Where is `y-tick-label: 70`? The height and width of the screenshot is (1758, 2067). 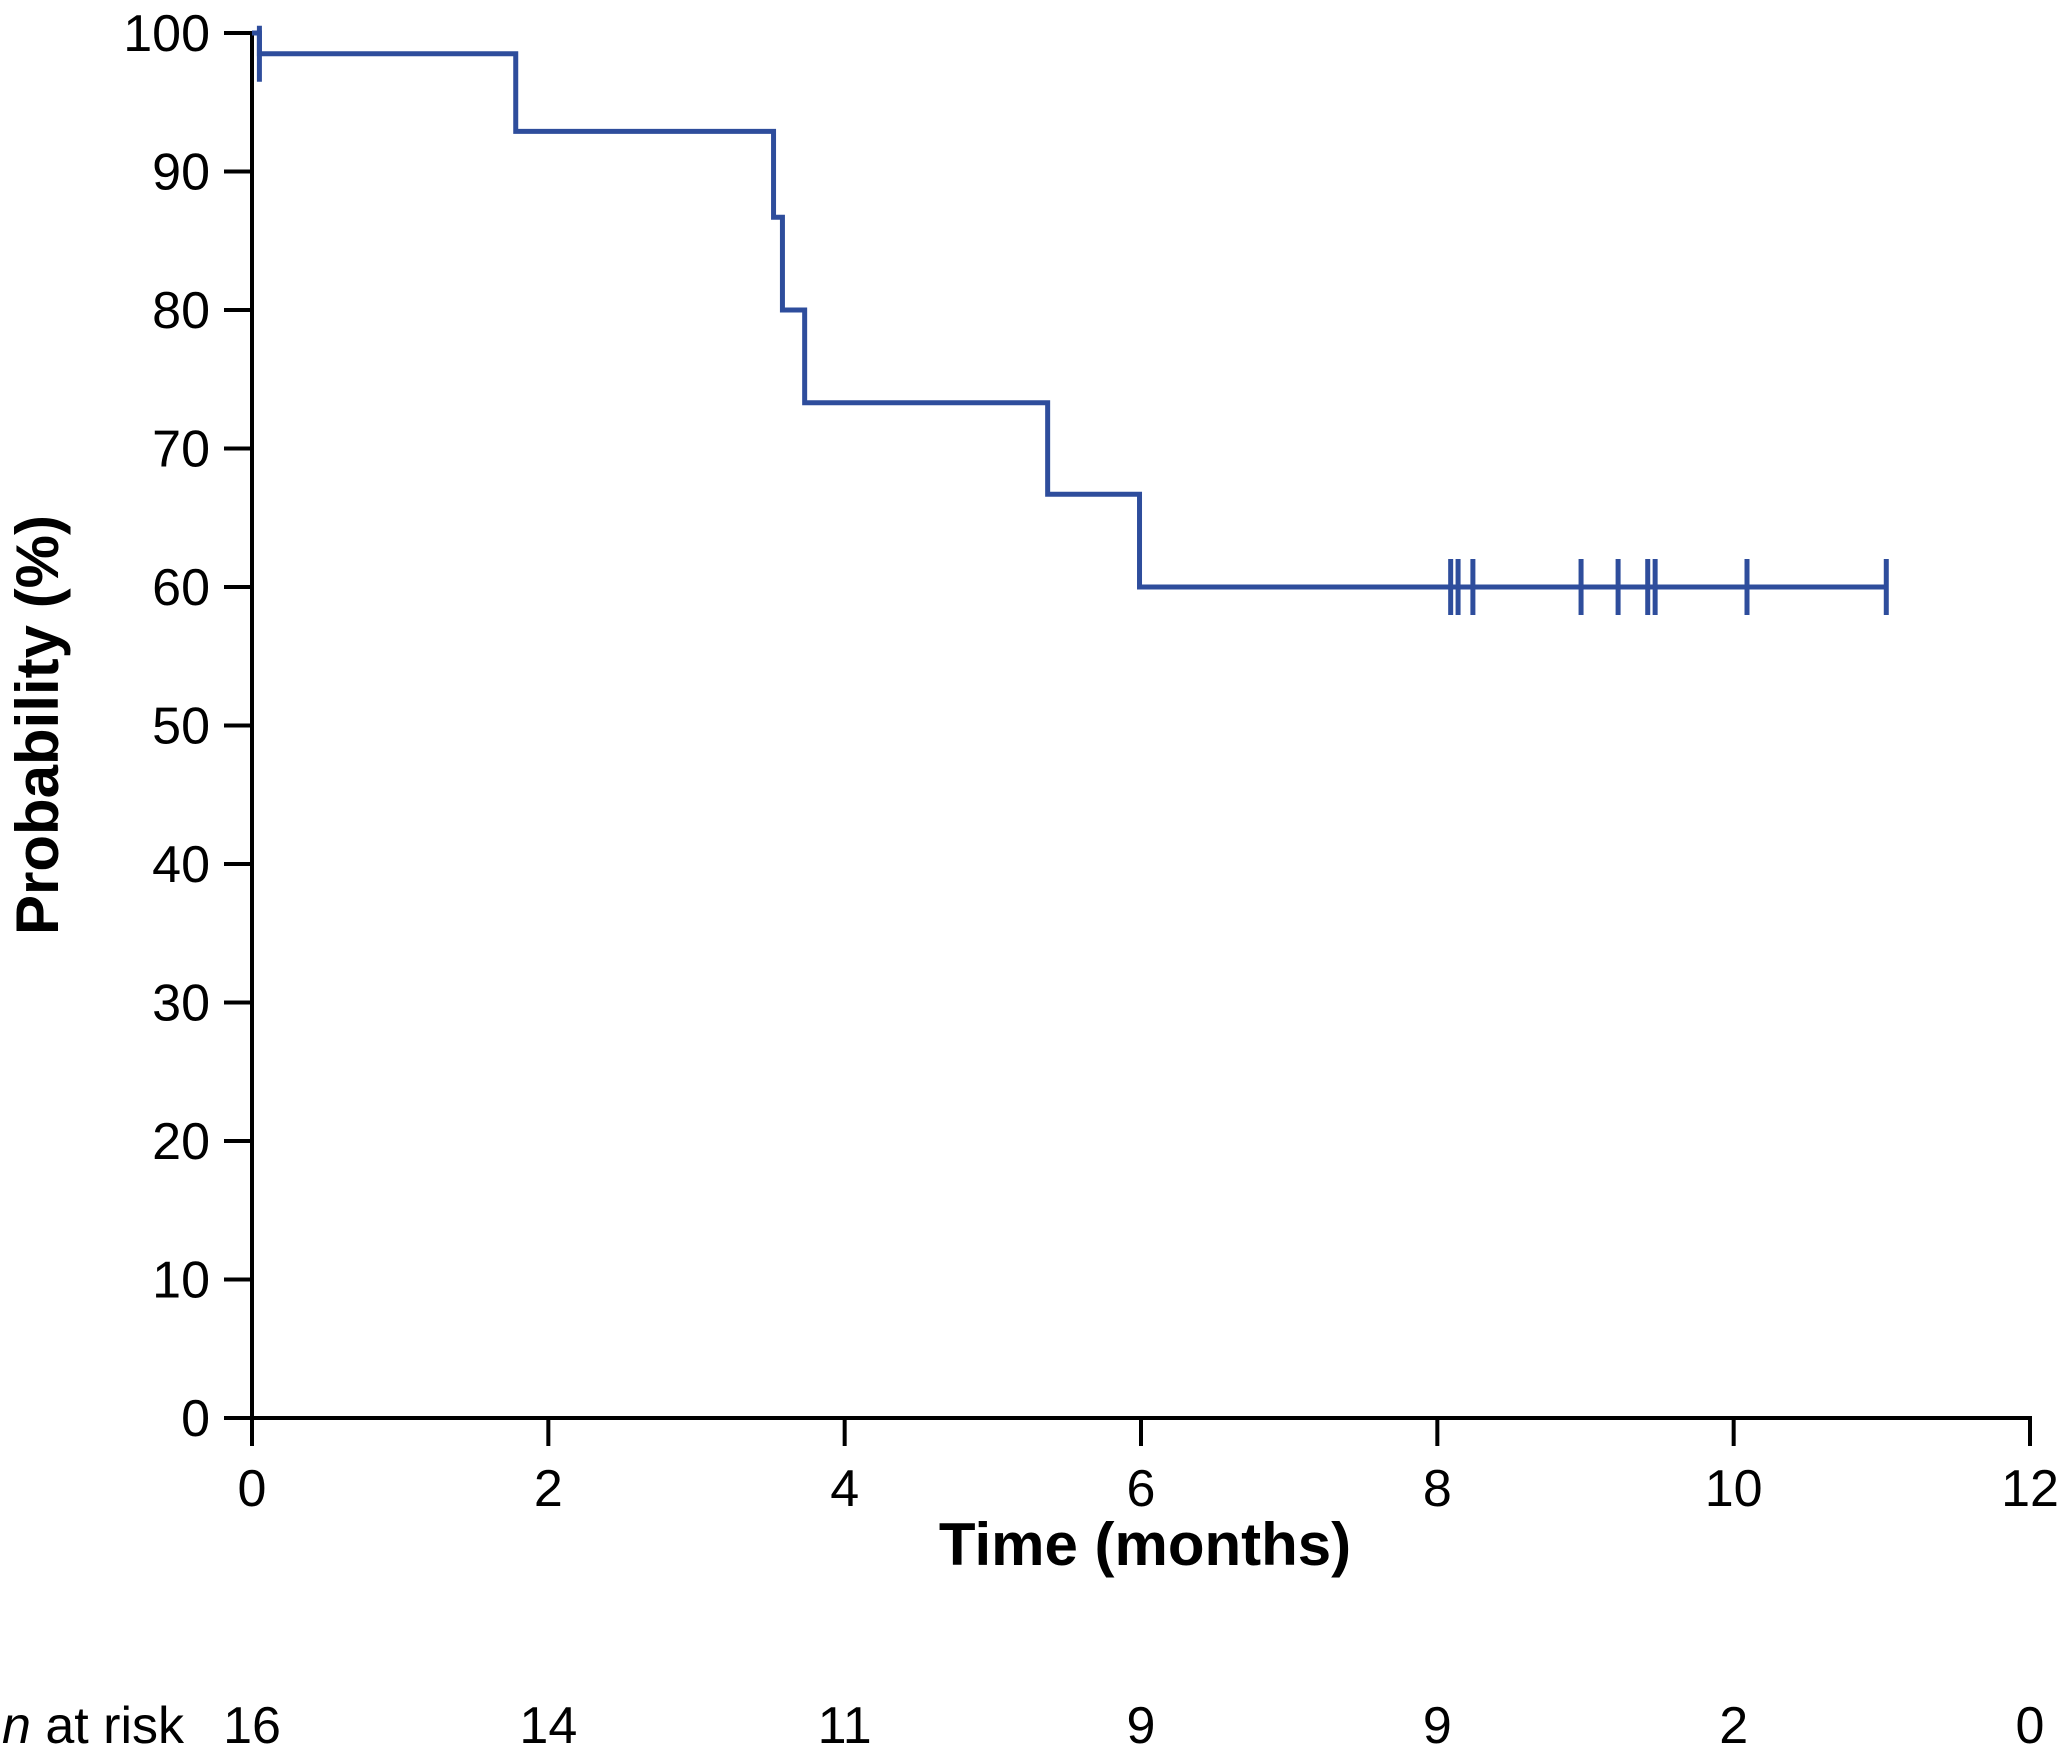 y-tick-label: 70 is located at coordinates (181, 450).